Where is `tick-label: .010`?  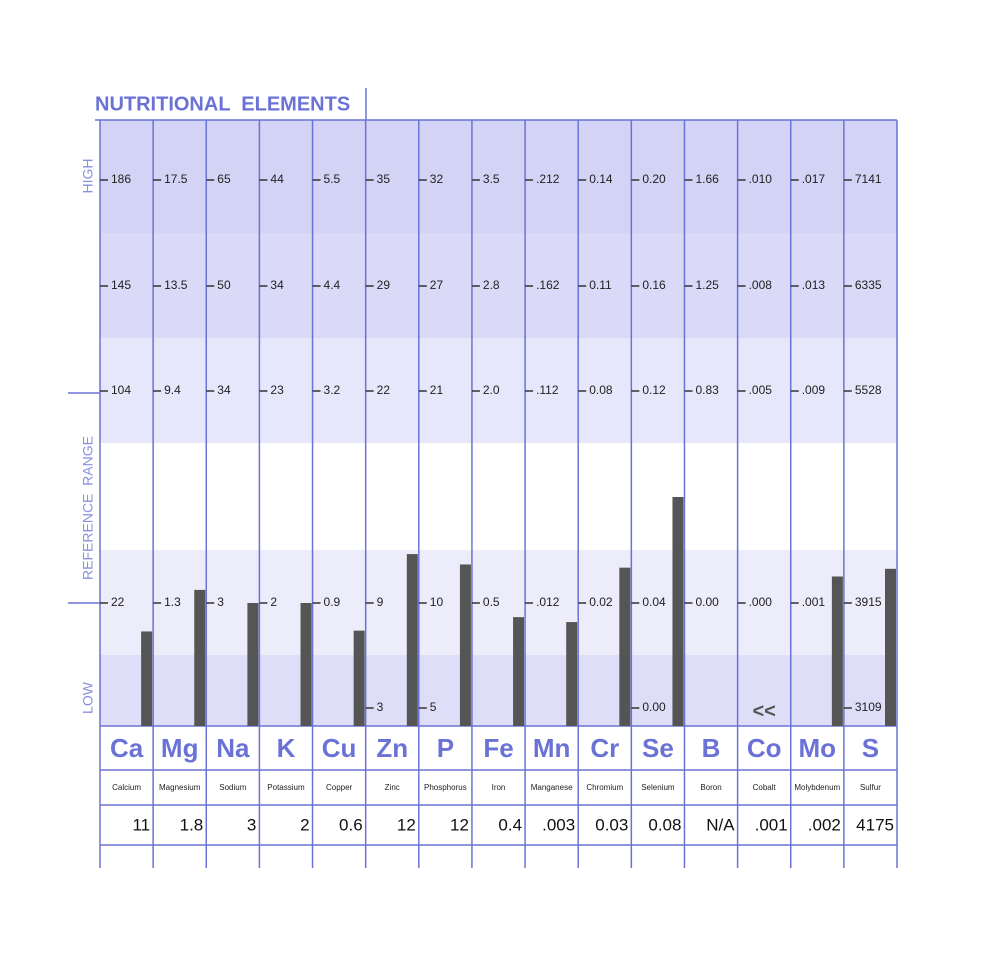
tick-label: .010 is located at coordinates (761, 179).